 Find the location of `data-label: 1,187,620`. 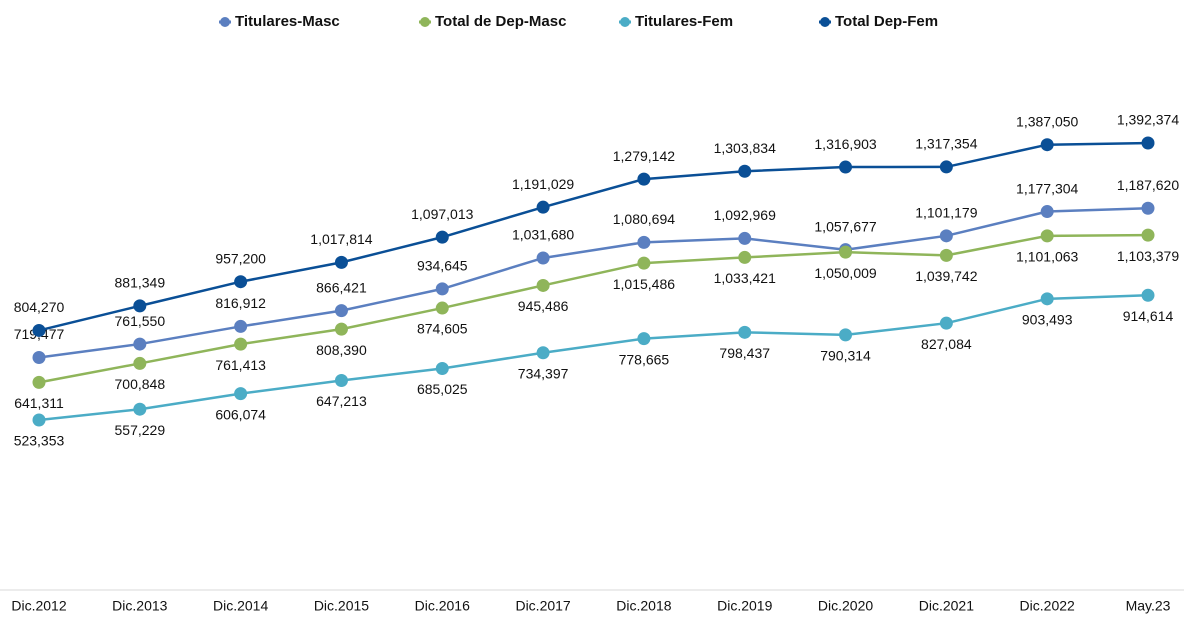

data-label: 1,187,620 is located at coordinates (1148, 185).